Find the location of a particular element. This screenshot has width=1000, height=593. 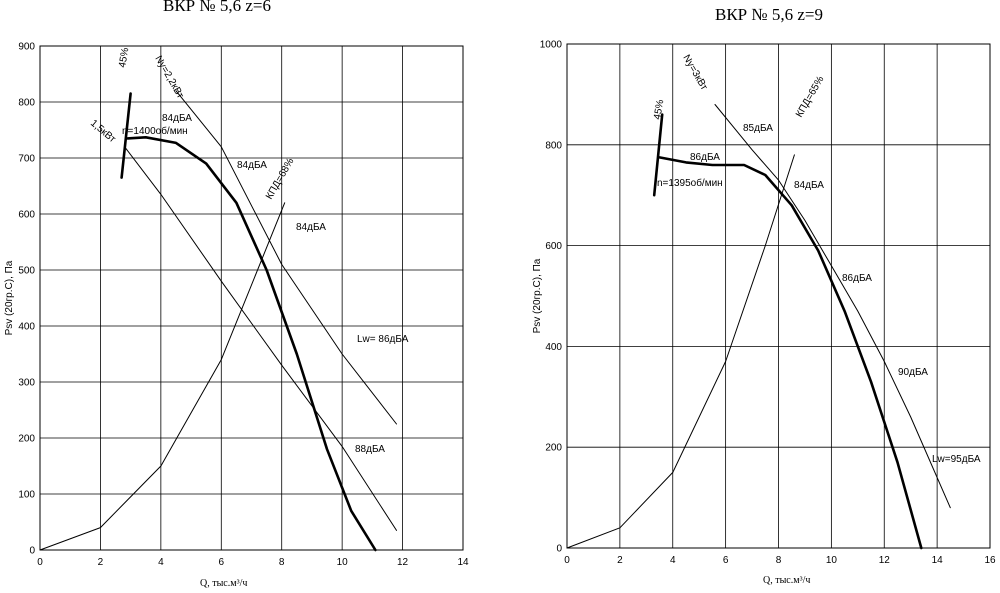

y-tick-label: 100 is located at coordinates (26, 495).